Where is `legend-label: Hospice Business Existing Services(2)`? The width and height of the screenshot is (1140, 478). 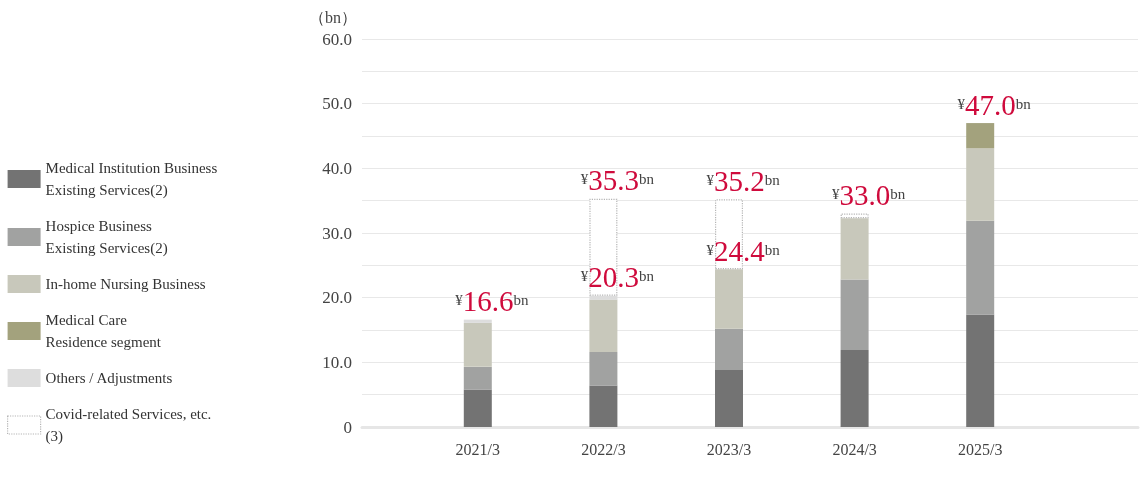
legend-label: Hospice Business Existing Services(2) is located at coordinates (106, 237).